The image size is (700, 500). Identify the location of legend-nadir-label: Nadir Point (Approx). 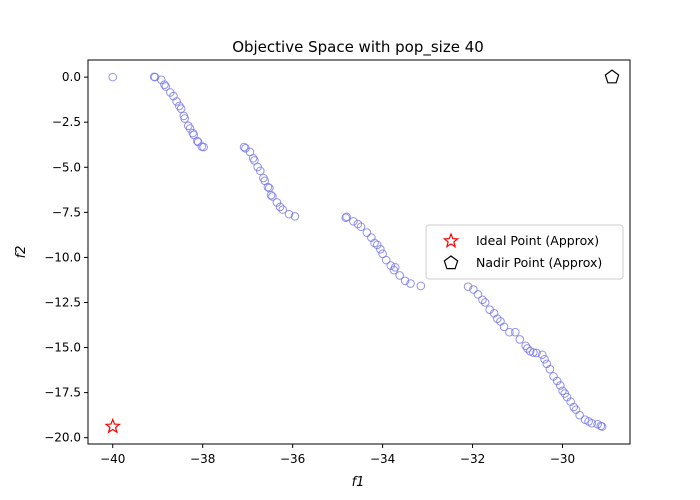
(539, 262).